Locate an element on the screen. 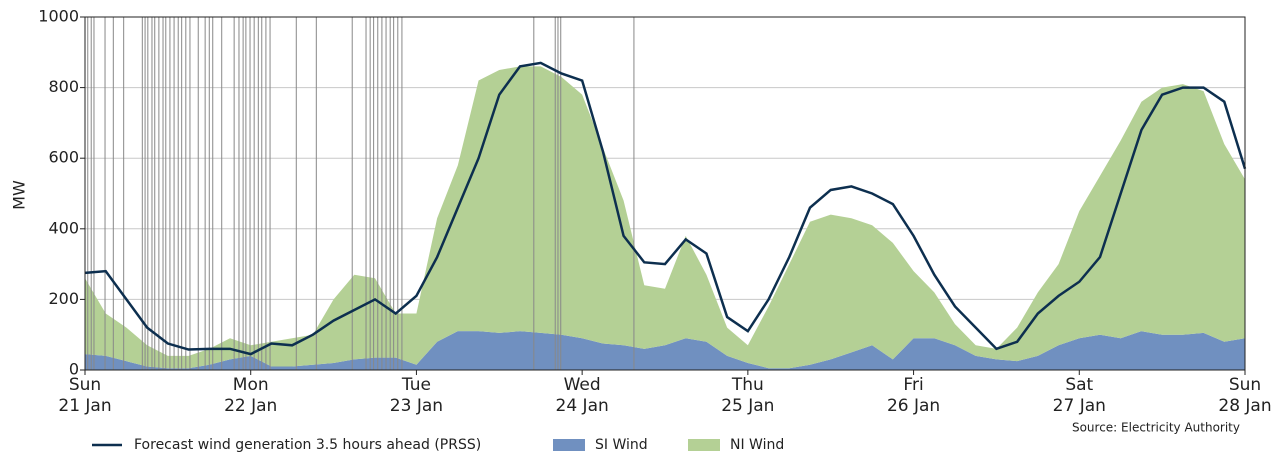 The width and height of the screenshot is (1285, 454). y-tick-label: 1000 is located at coordinates (58, 16).